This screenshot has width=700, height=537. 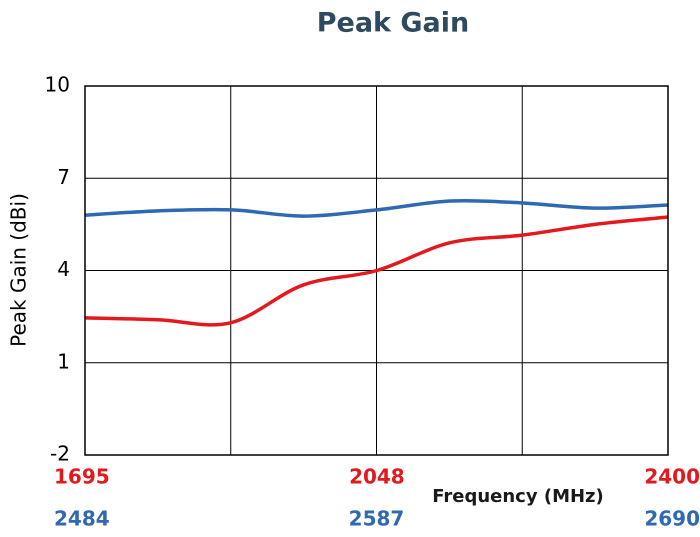 What do you see at coordinates (518, 496) in the screenshot?
I see `x-axis-label: Frequency (MHz)` at bounding box center [518, 496].